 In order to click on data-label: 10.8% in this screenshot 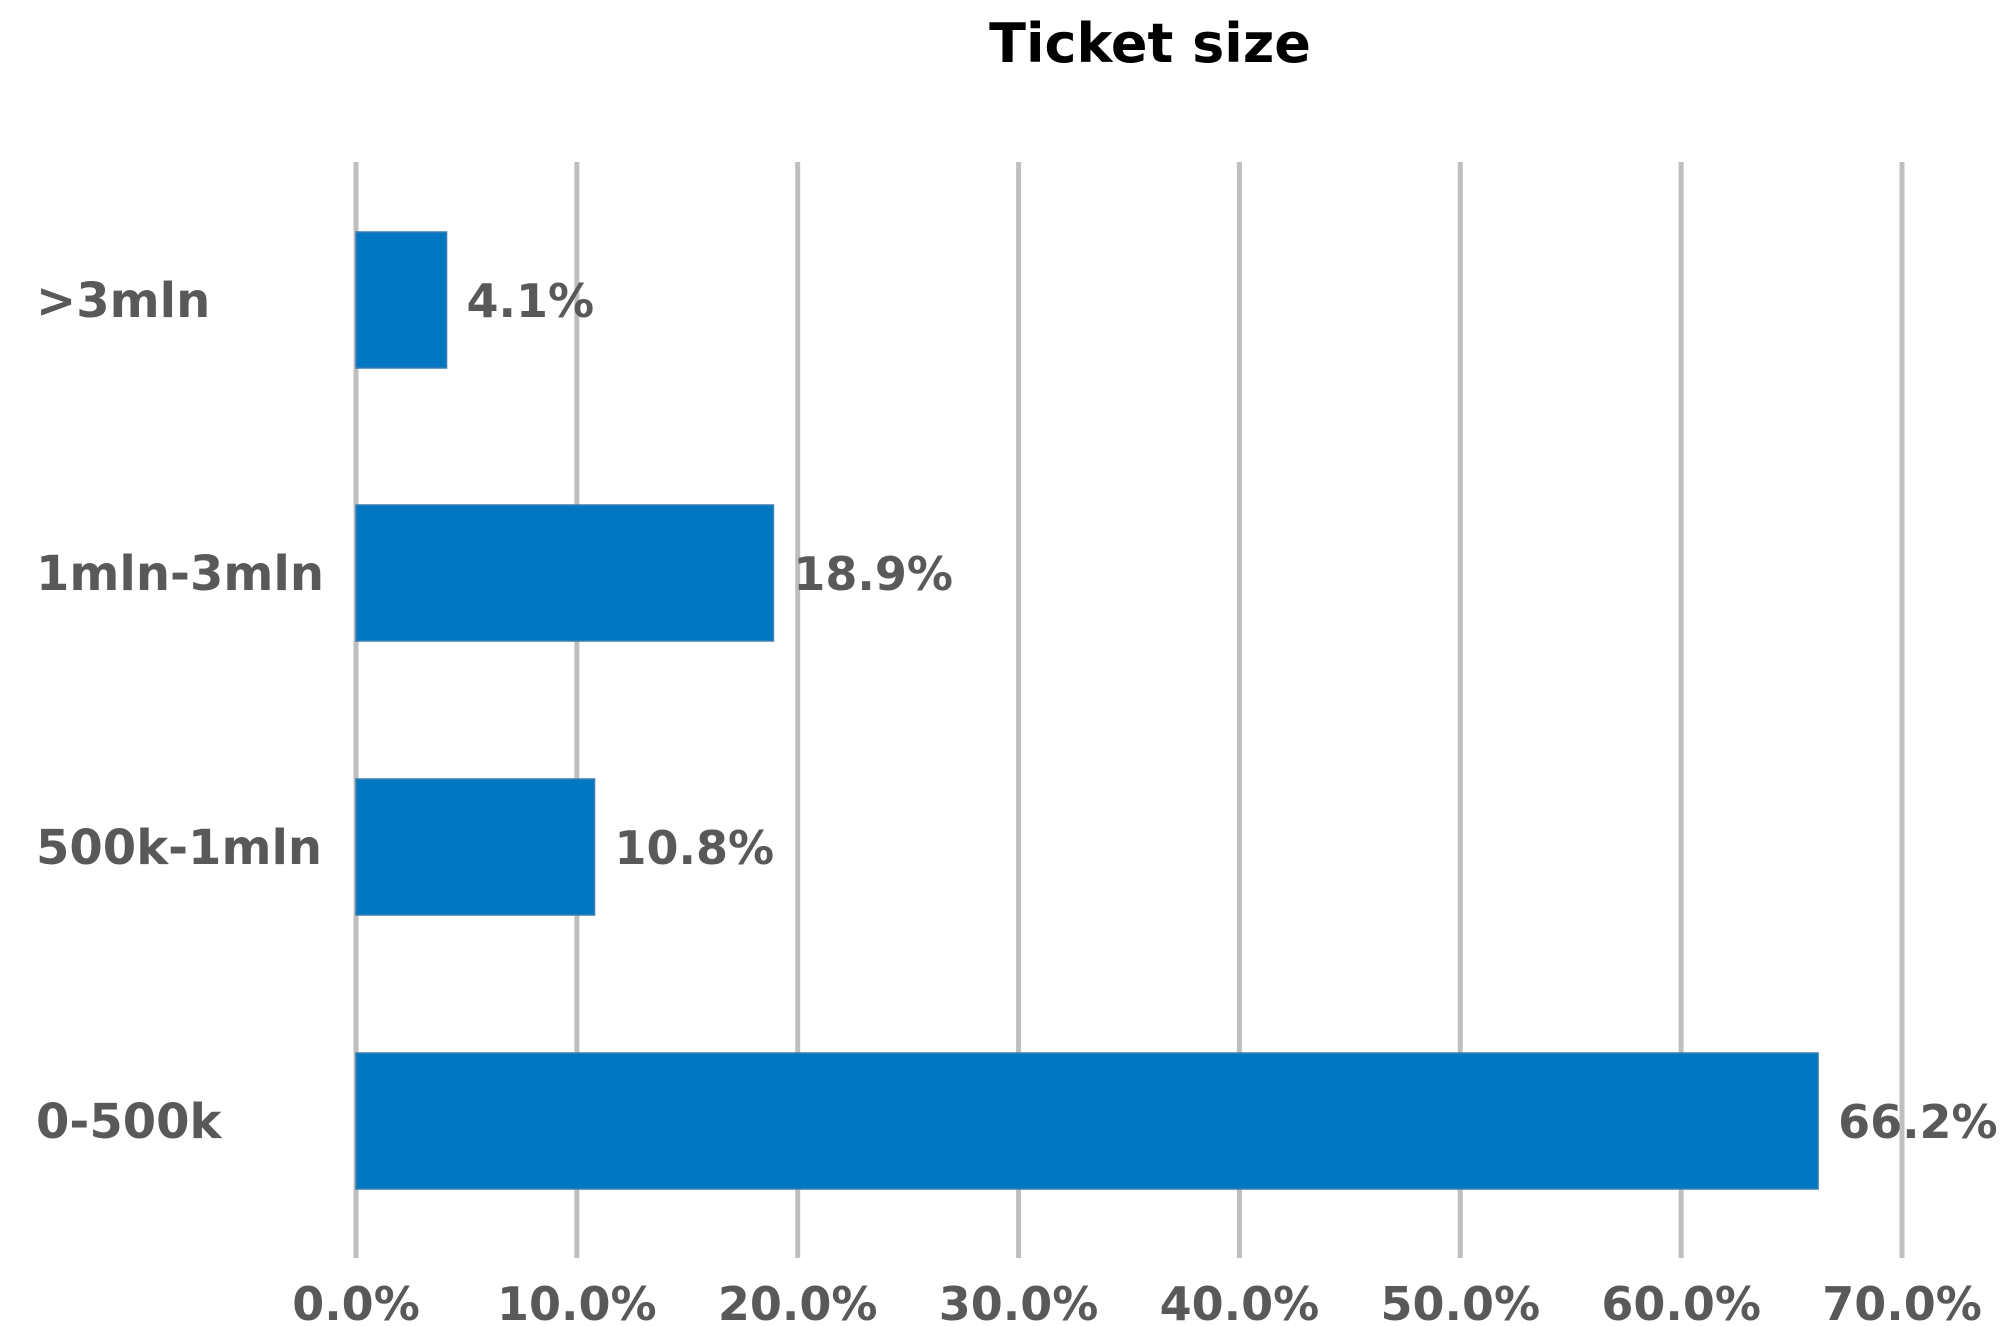, I will do `click(695, 848)`.